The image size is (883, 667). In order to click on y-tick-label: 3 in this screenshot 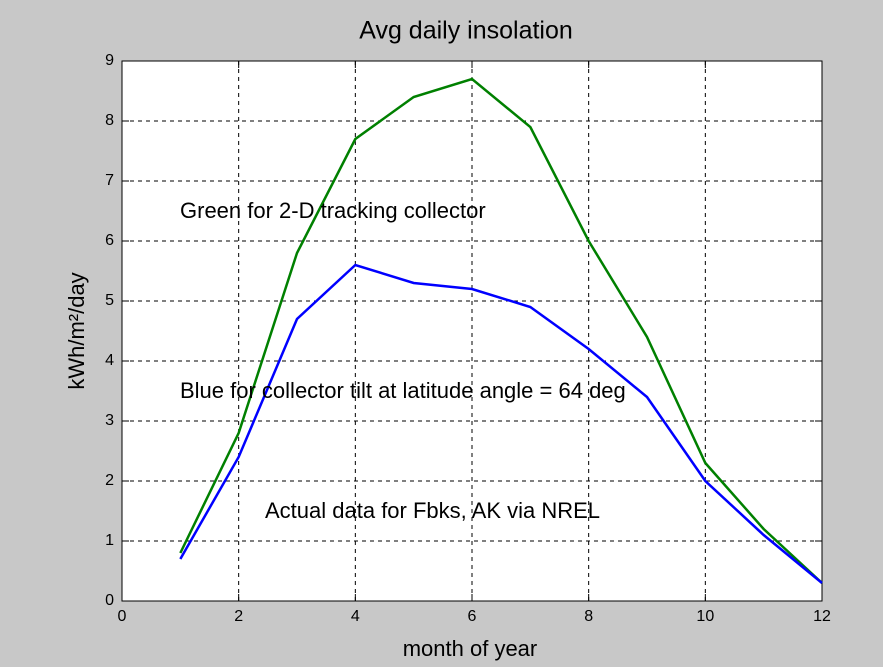, I will do `click(109, 420)`.